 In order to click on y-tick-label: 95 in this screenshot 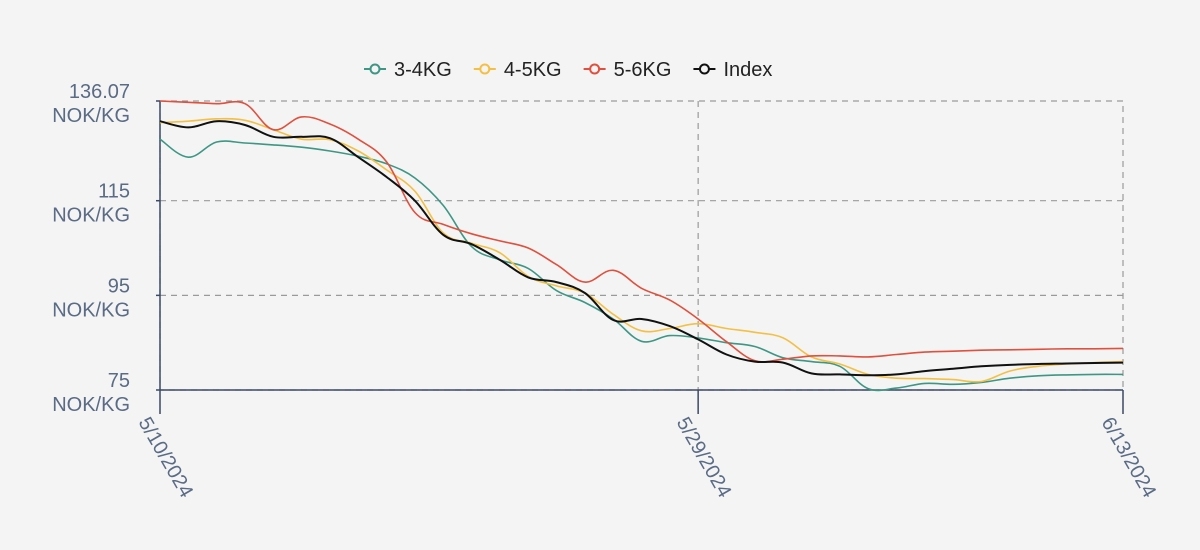, I will do `click(119, 286)`.